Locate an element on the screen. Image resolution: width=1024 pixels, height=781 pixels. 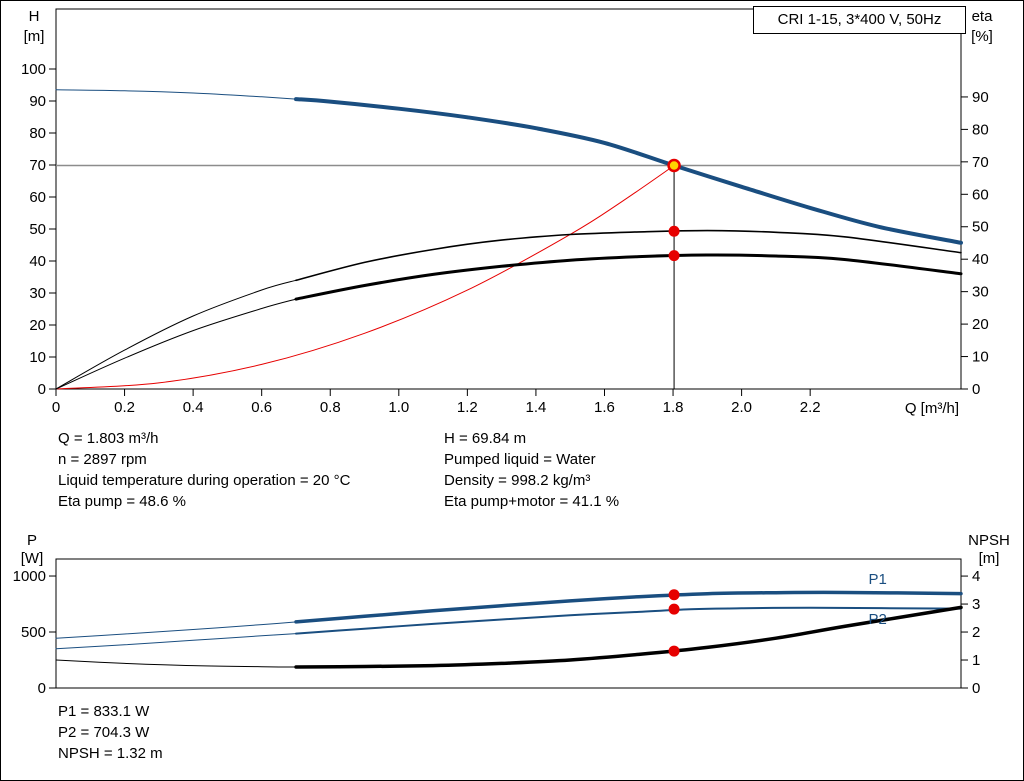
x-tick-label: 0.4 is located at coordinates (193, 407).